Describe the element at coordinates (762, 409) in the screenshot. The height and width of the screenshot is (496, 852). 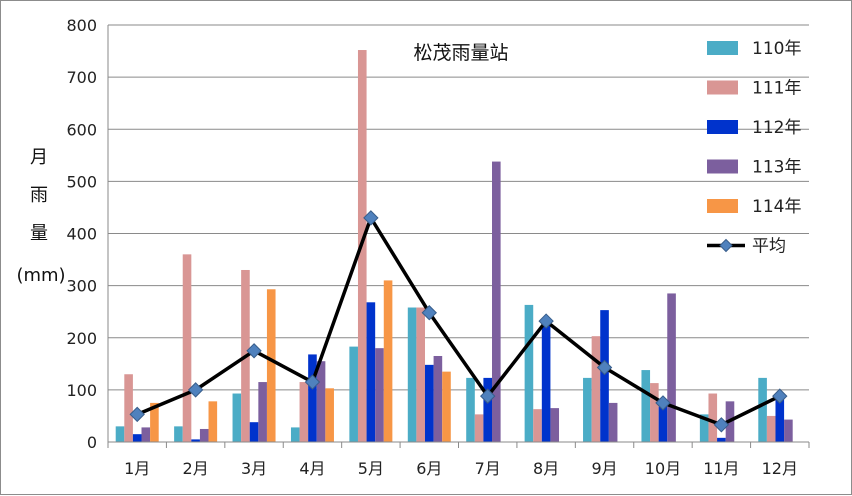
I see `bar-110年-12月` at that location.